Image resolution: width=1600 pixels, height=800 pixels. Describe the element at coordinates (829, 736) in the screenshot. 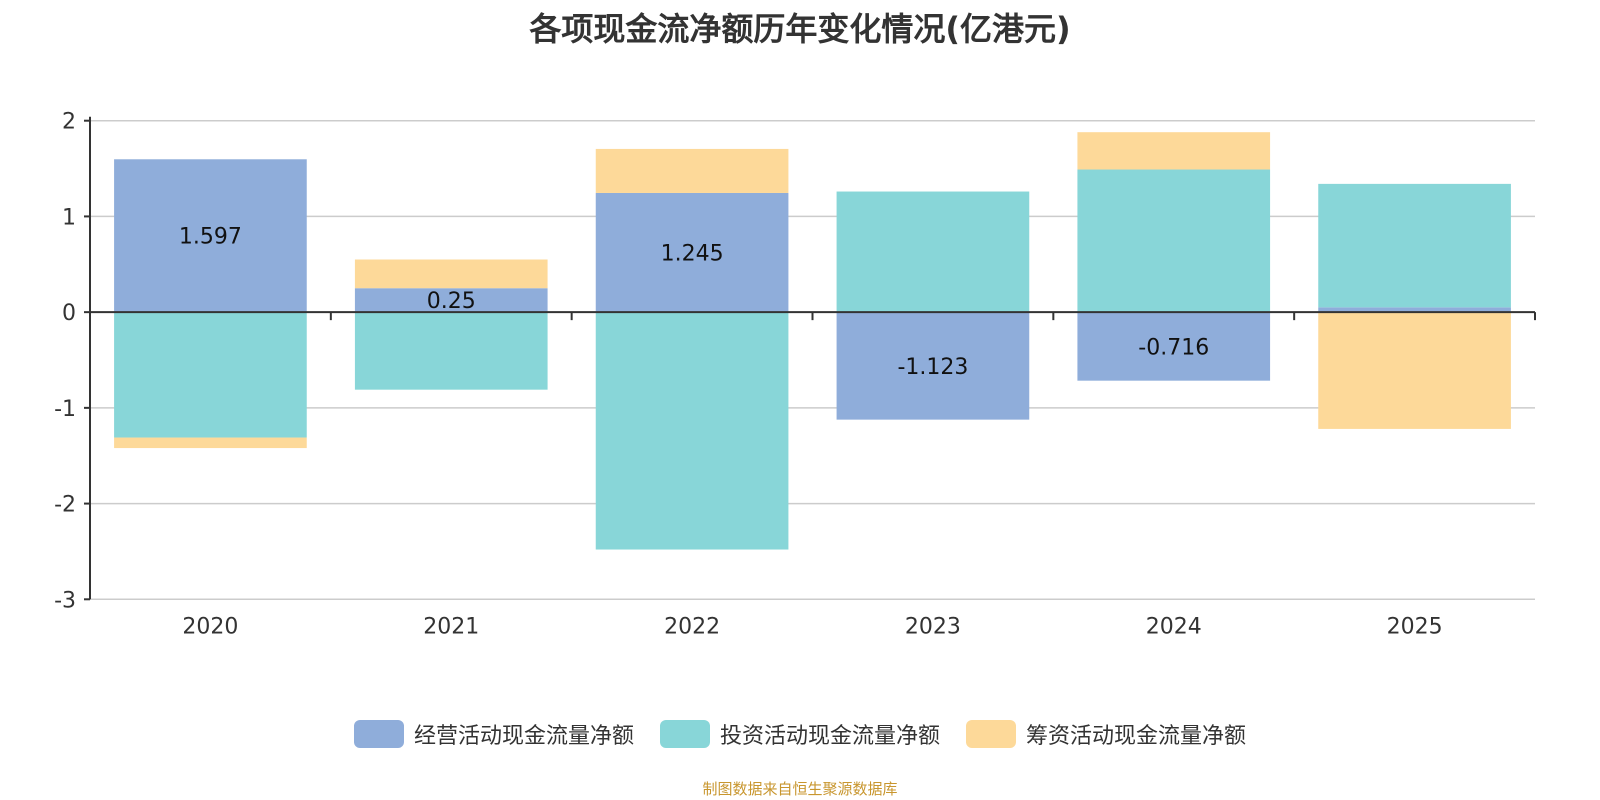

I see `legend-label: 投资活动现金流量净额` at that location.